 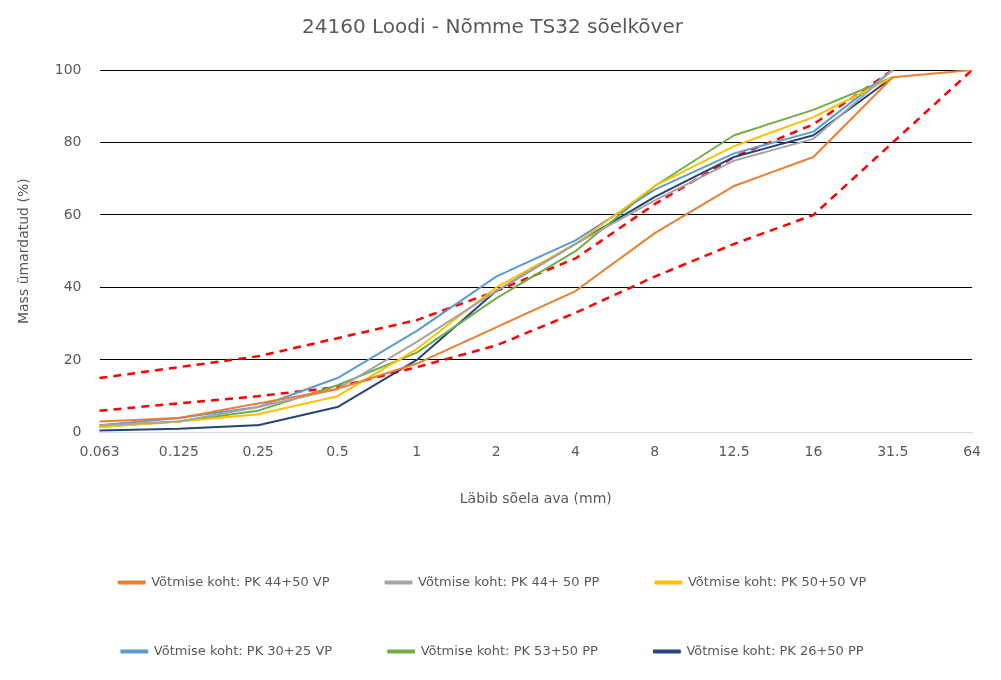 I want to click on x-axis-title: Läbib sõela ava (mm), so click(x=535, y=498).